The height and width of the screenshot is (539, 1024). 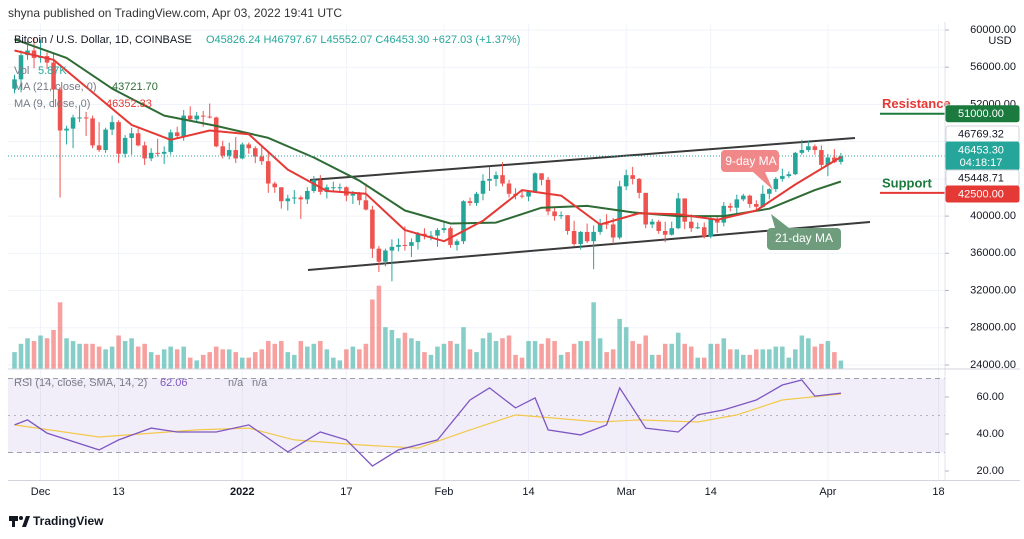 What do you see at coordinates (907, 182) in the screenshot?
I see `level-label: Support` at bounding box center [907, 182].